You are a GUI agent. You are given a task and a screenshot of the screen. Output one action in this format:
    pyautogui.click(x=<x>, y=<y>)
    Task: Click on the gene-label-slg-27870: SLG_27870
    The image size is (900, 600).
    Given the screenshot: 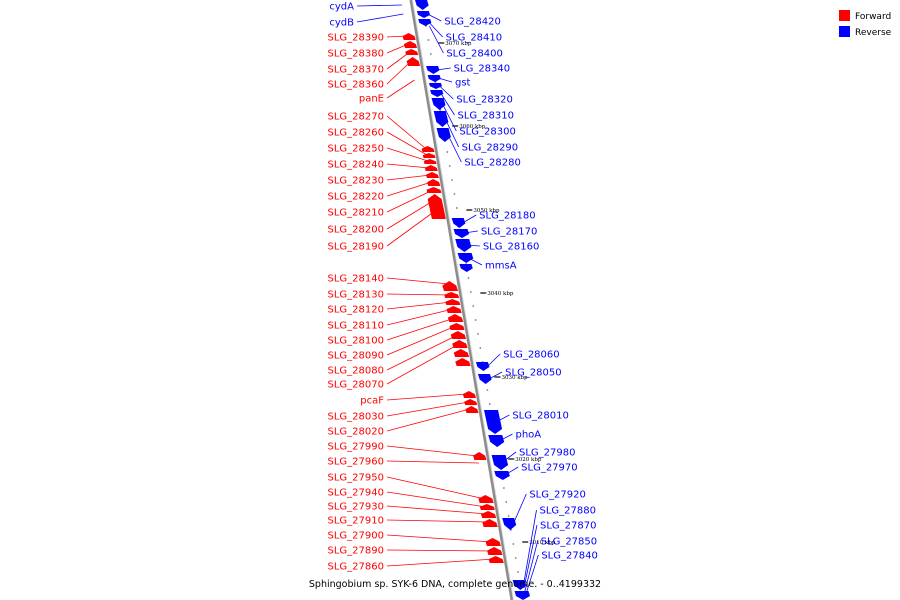 What is the action you would take?
    pyautogui.click(x=568, y=526)
    